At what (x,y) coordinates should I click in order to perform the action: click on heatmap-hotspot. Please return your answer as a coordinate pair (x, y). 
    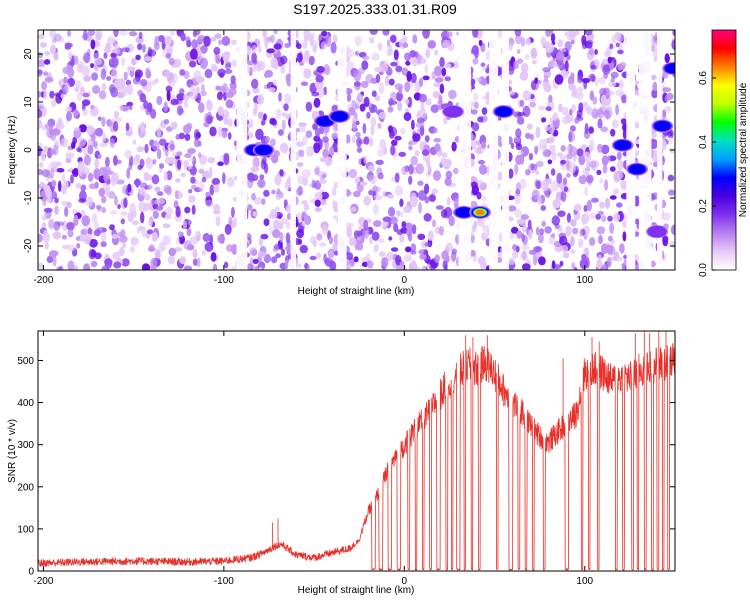
    Looking at the image, I should click on (463, 212).